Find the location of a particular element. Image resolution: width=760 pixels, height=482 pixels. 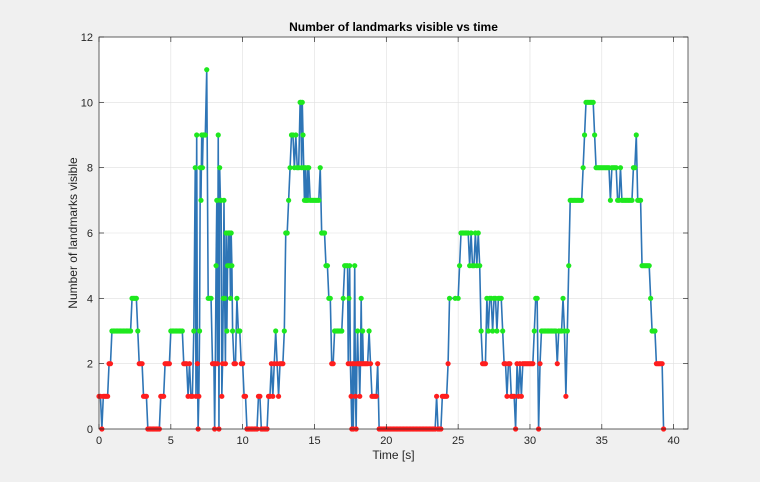

x-tick-label: 0 is located at coordinates (99, 441).